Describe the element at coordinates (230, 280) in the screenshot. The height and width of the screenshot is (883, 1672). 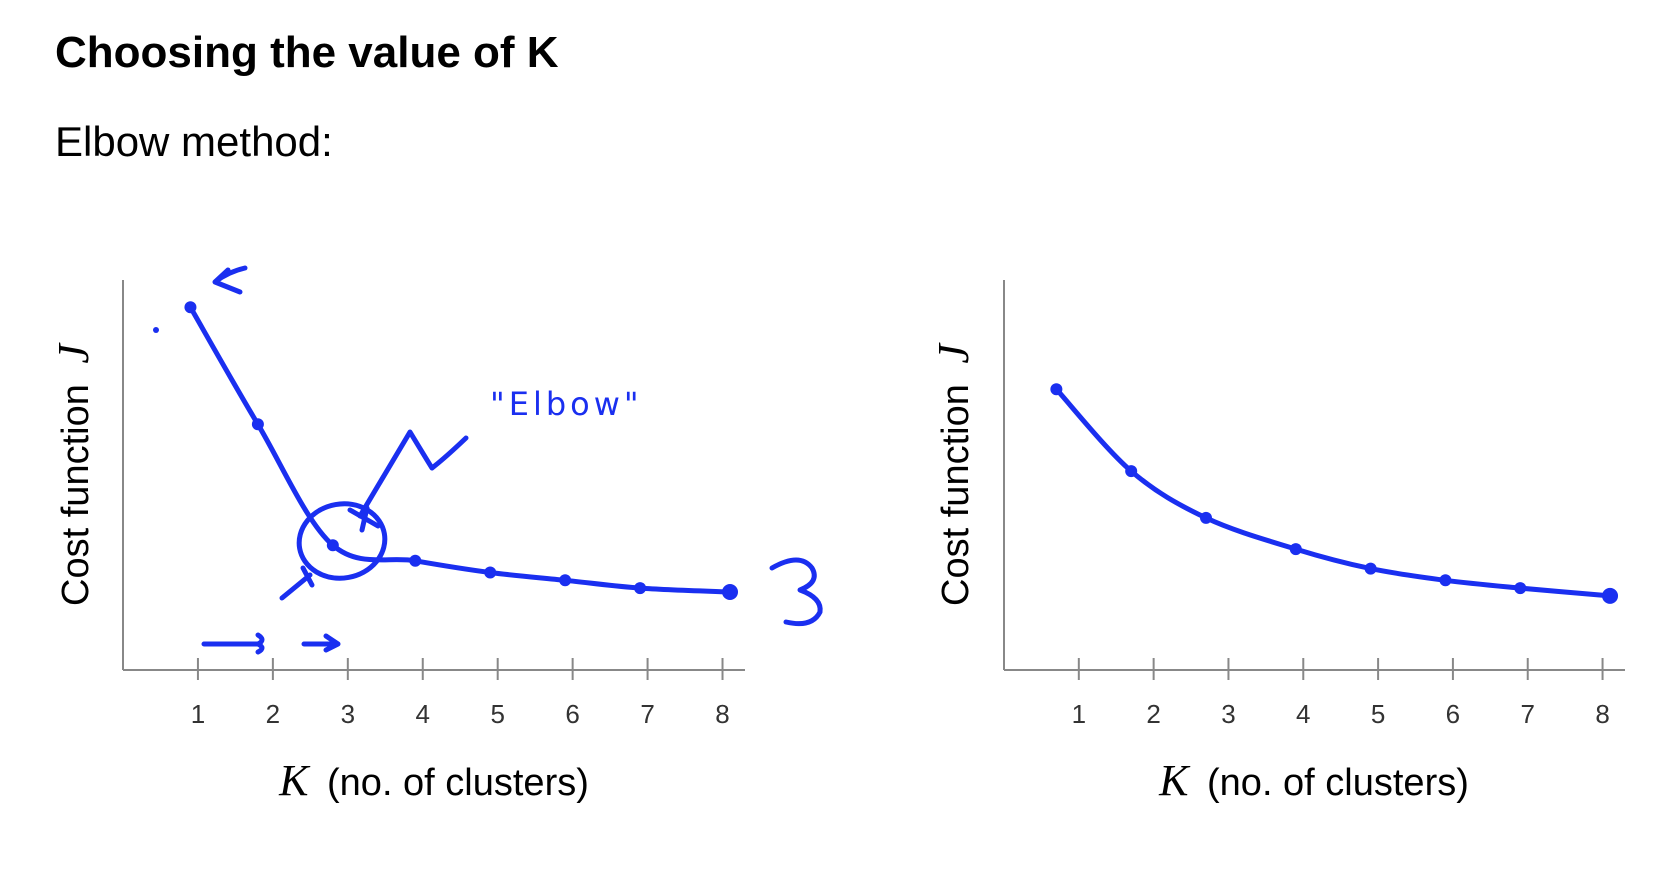
I see `start-arrow-icon` at that location.